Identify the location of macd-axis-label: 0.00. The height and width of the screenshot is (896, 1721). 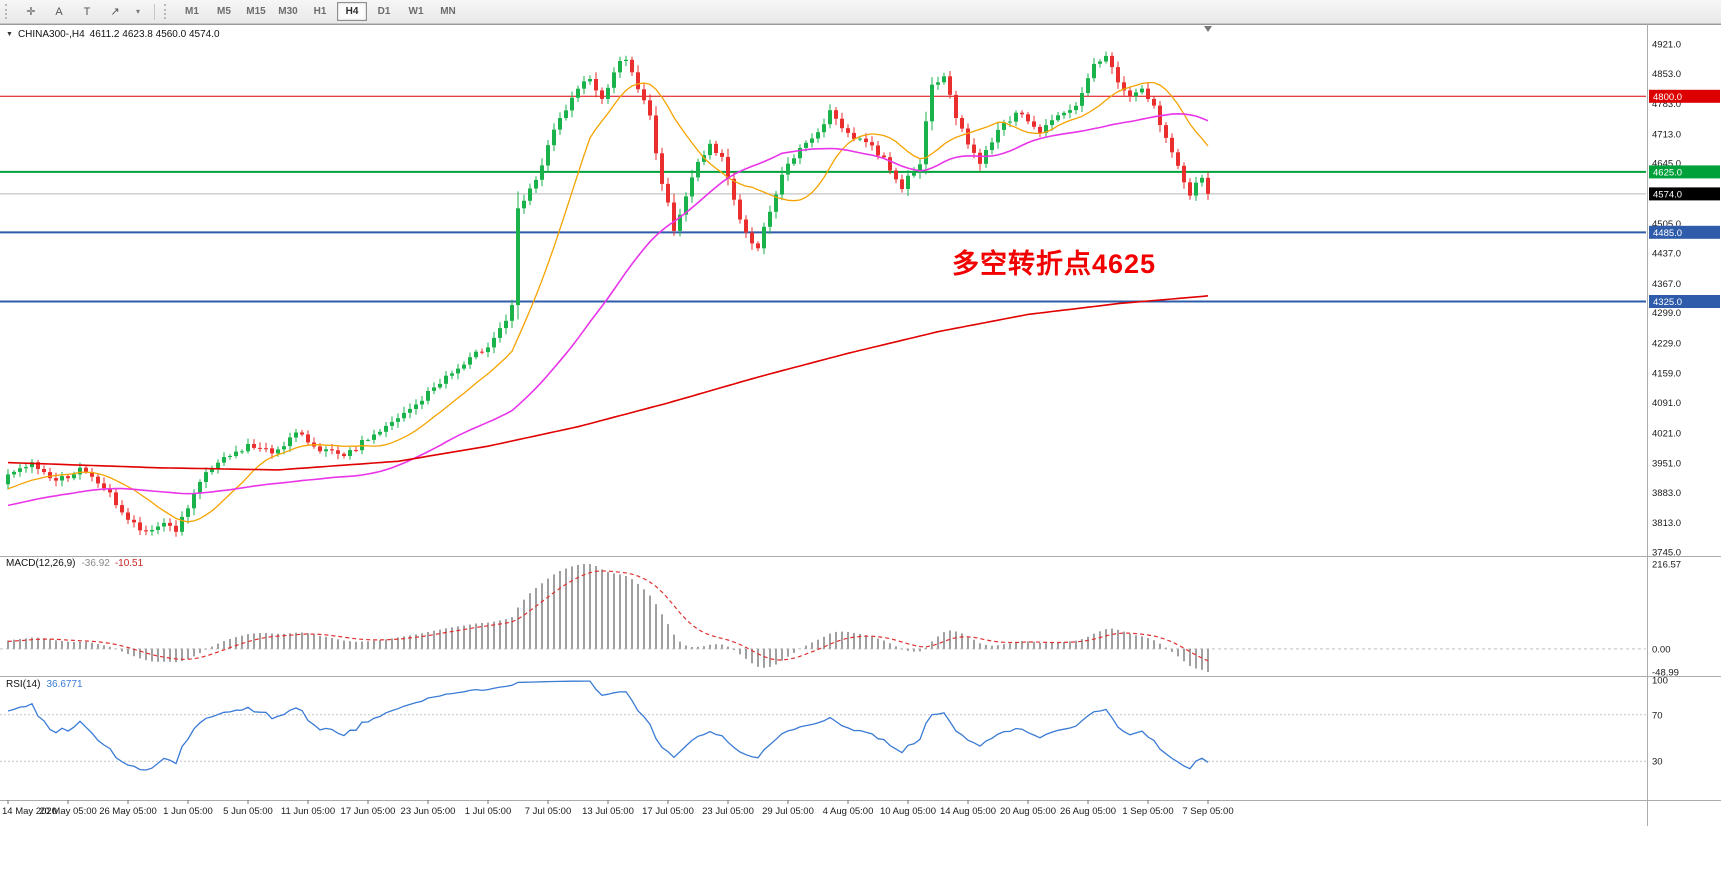
(1661, 649).